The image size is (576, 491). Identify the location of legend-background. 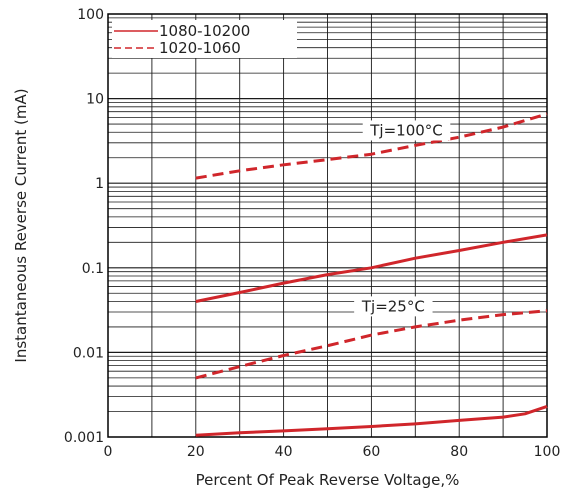
(204, 39).